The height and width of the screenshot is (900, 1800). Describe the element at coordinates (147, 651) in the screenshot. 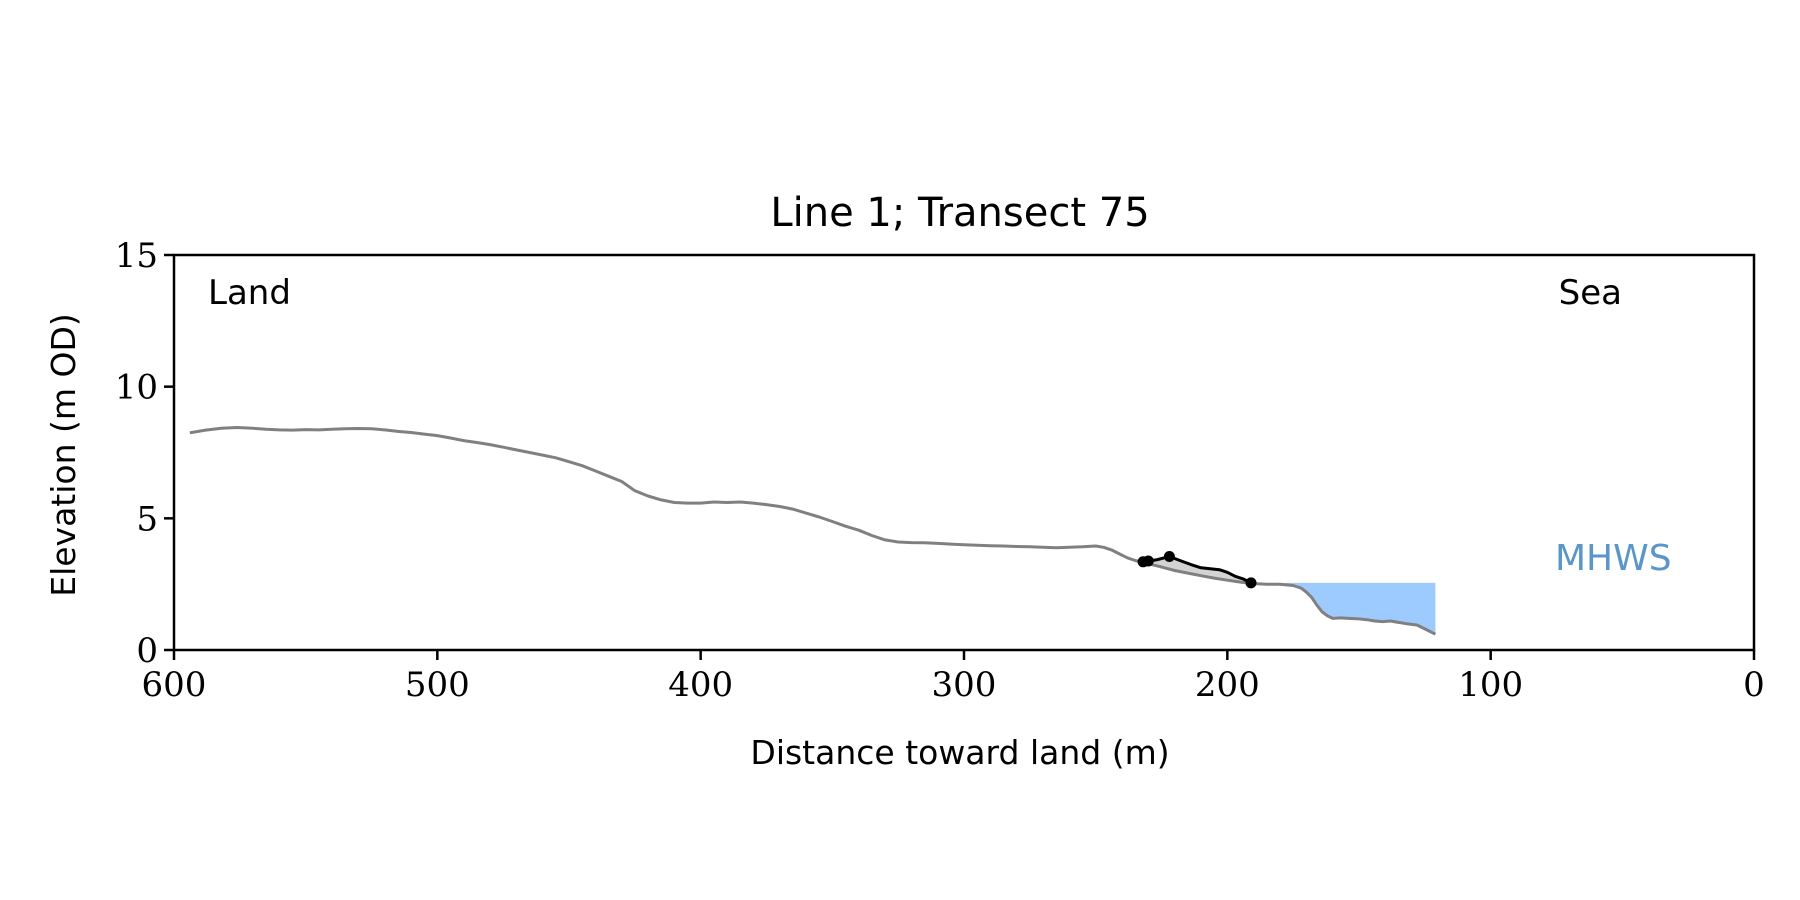

I see `y-tick-label: 0` at that location.